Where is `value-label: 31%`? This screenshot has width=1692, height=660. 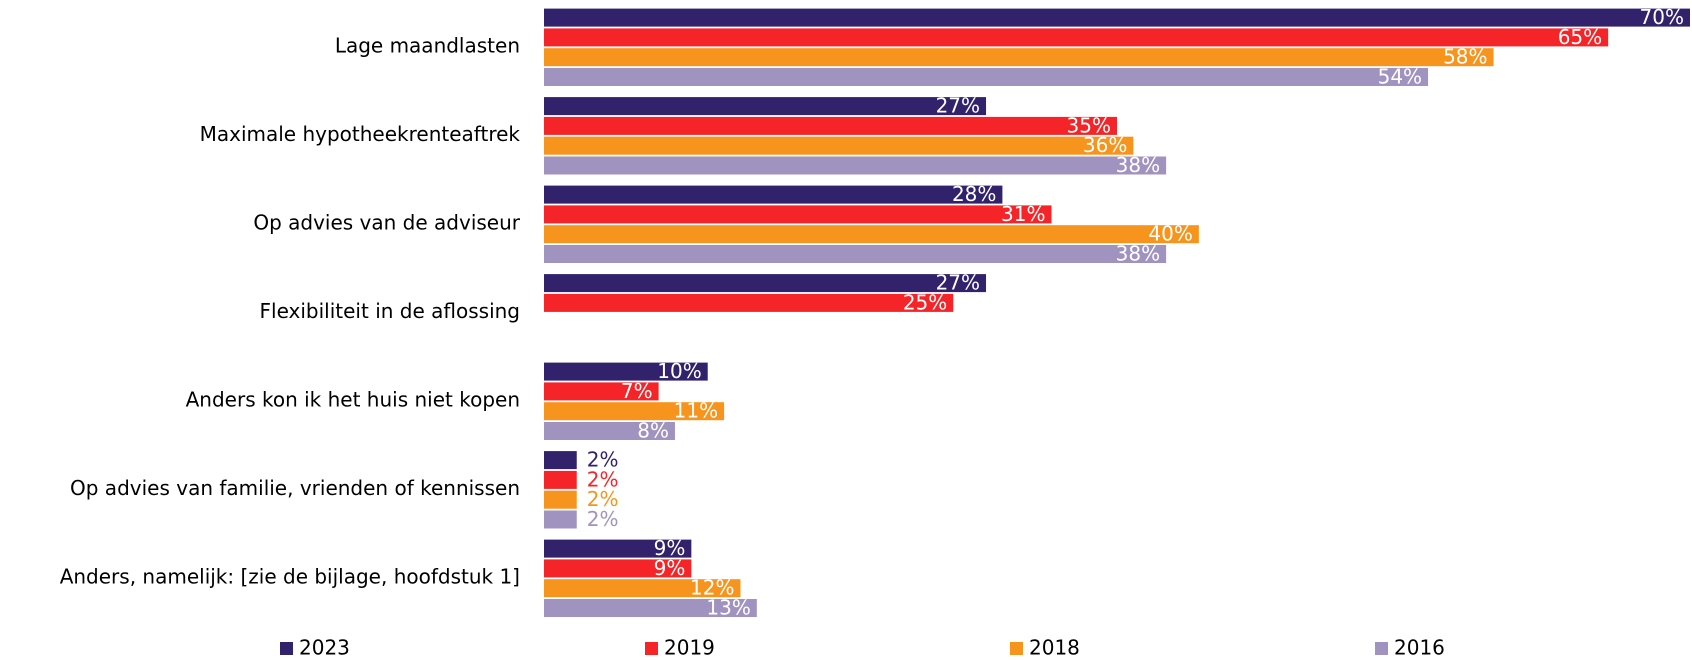
value-label: 31% is located at coordinates (1023, 214).